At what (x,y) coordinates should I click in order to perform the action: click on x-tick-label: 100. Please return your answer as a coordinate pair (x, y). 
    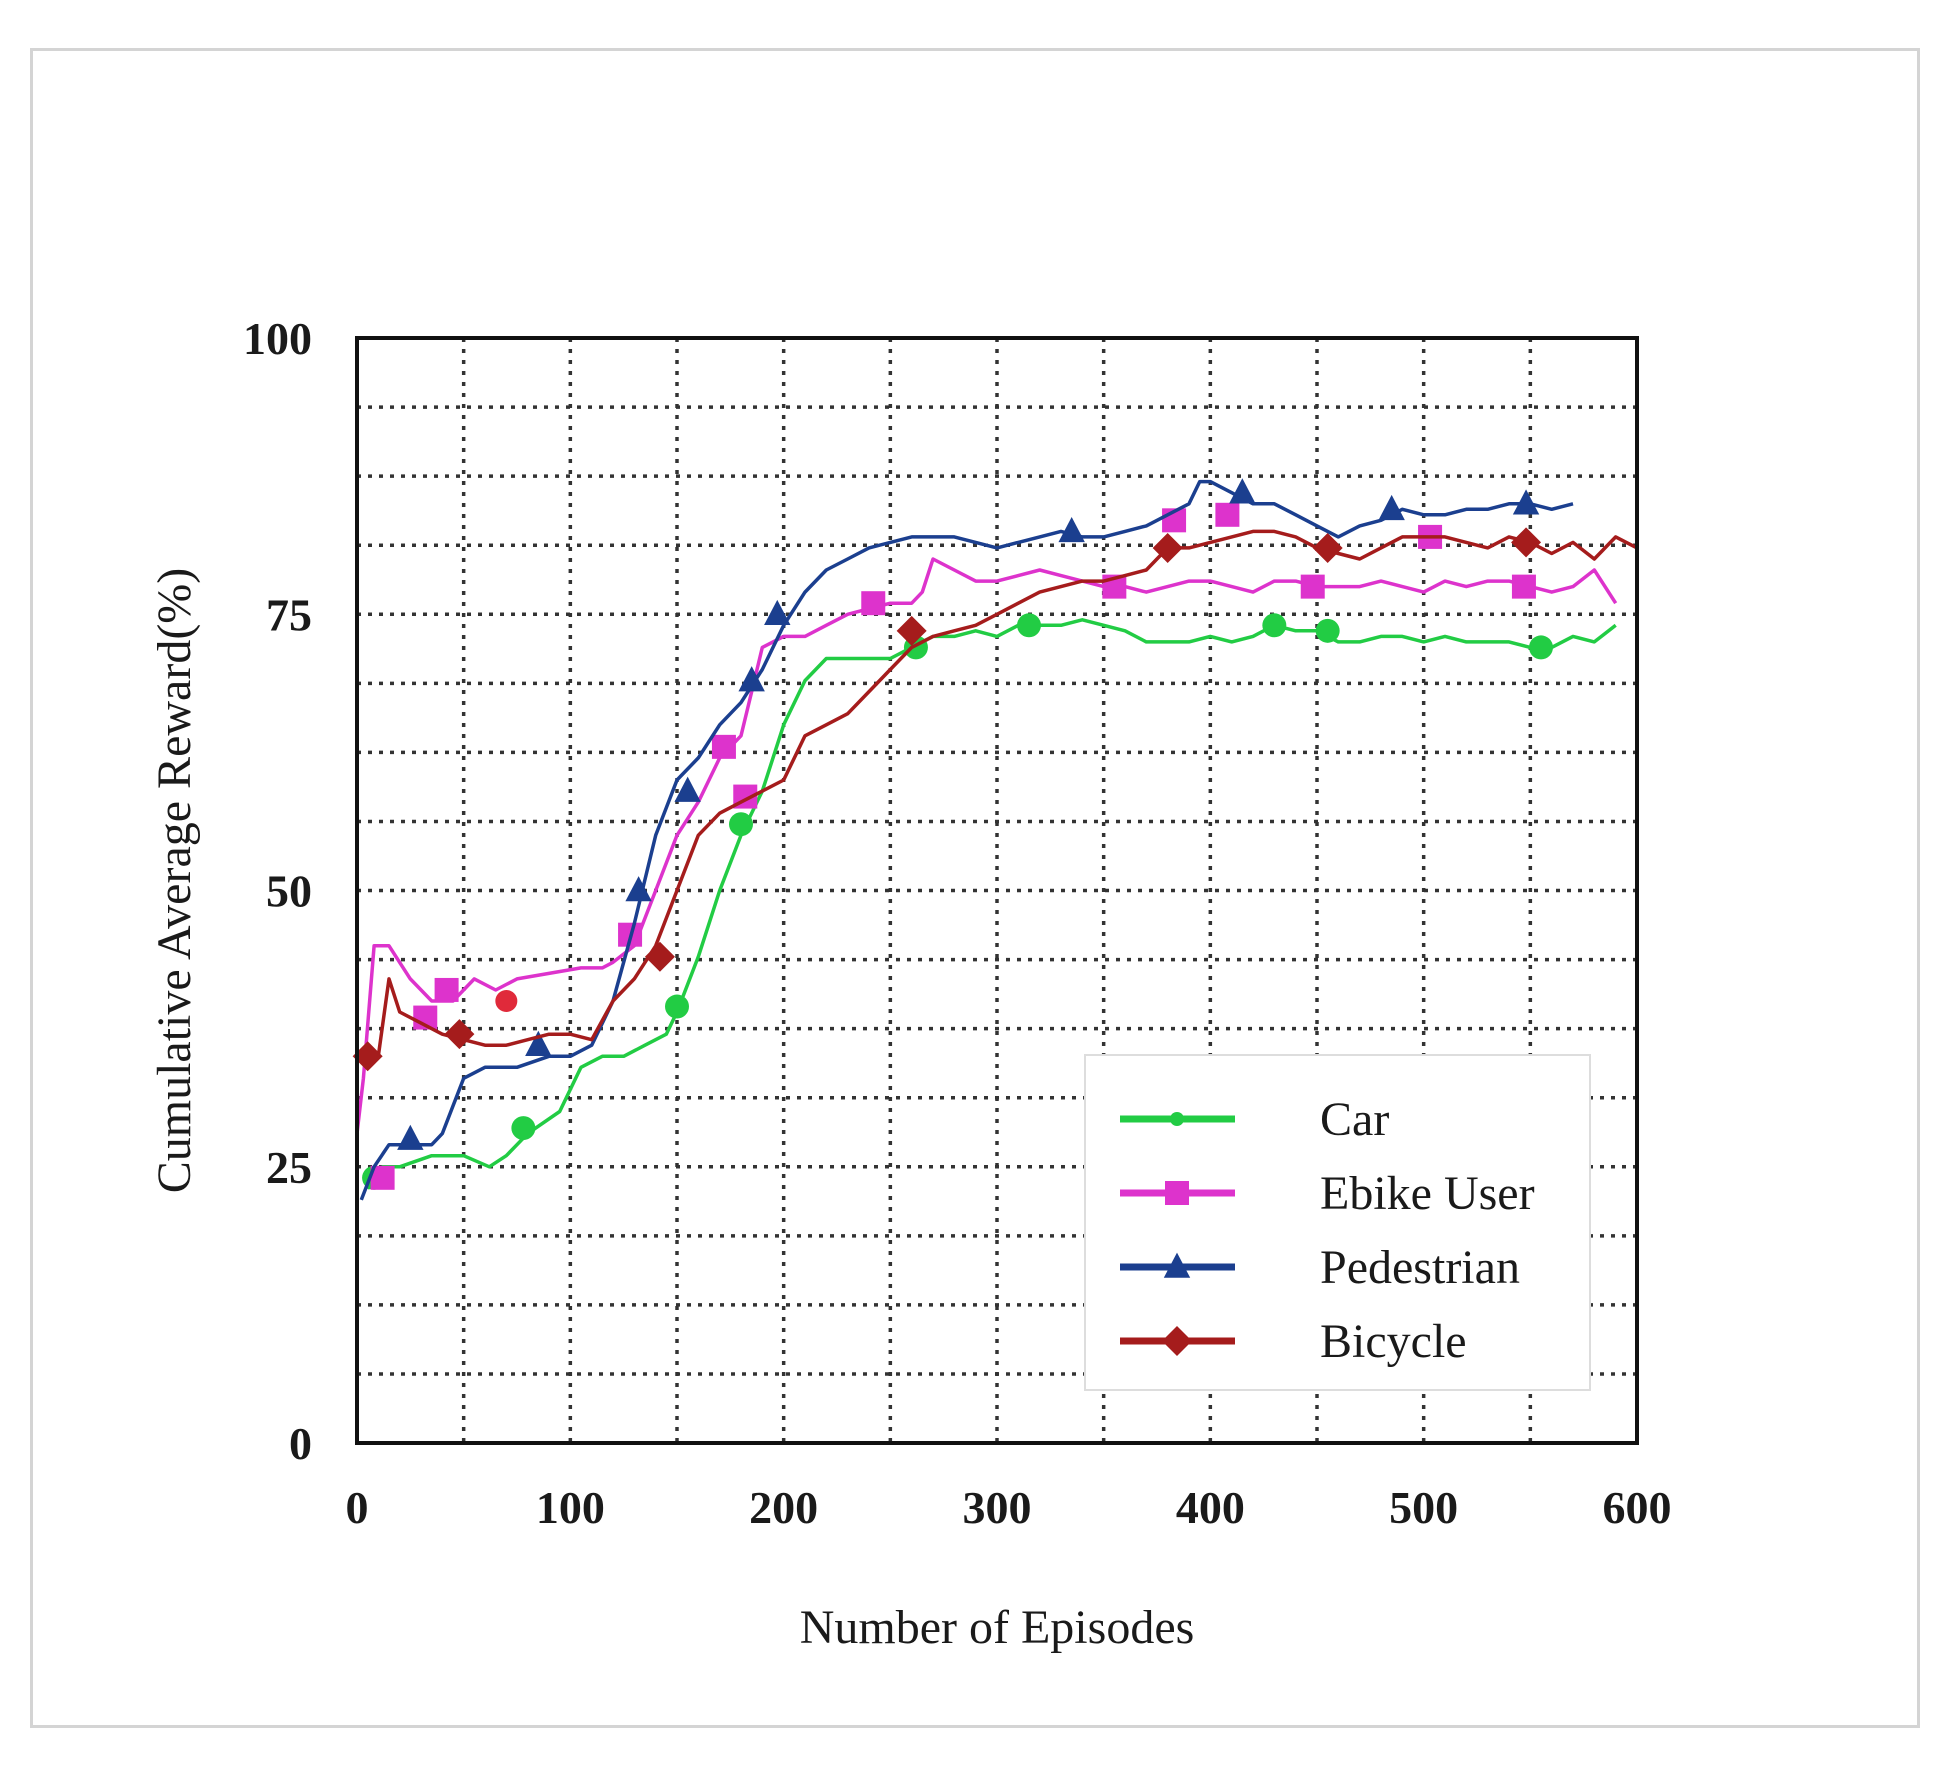
    Looking at the image, I should click on (570, 1507).